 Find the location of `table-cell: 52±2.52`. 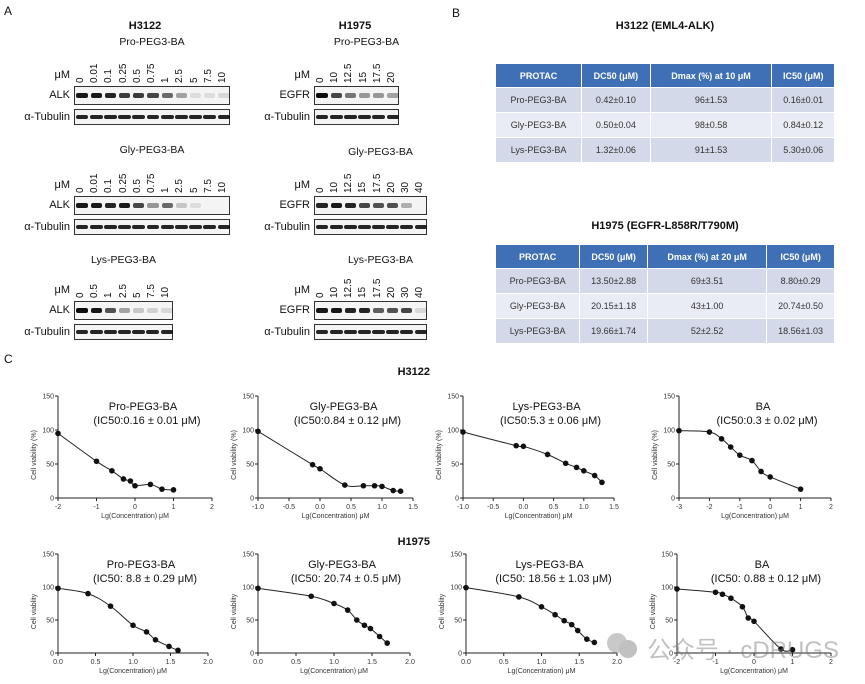

table-cell: 52±2.52 is located at coordinates (707, 331).